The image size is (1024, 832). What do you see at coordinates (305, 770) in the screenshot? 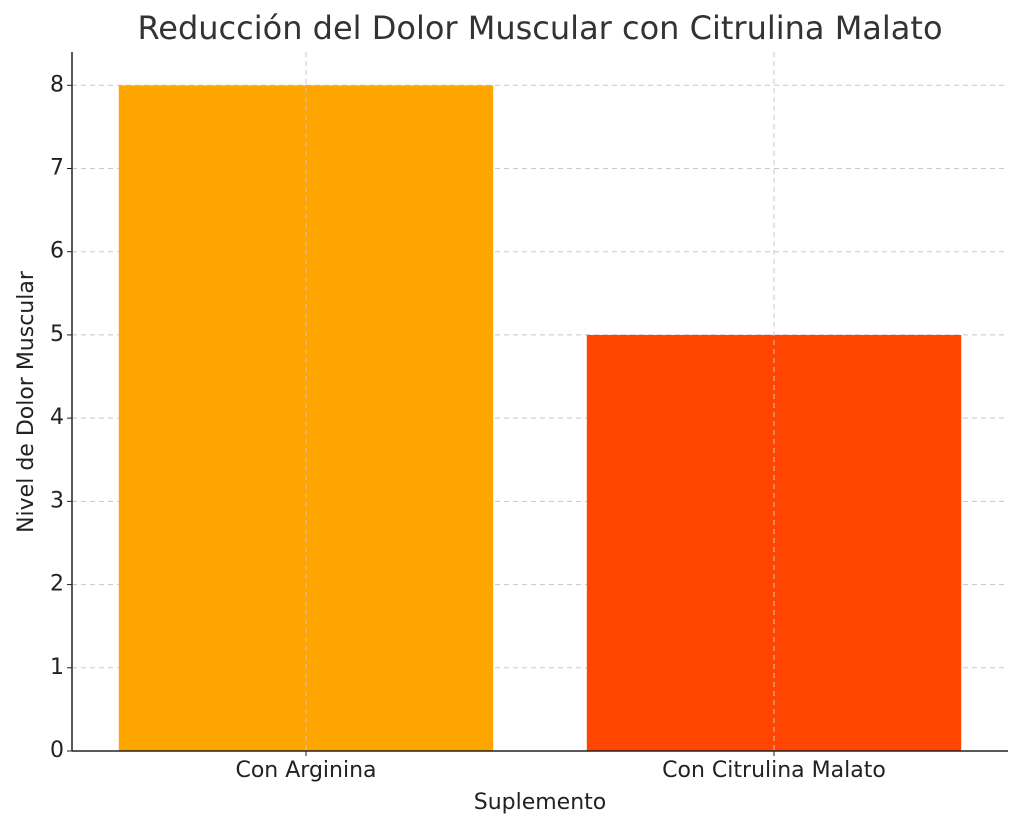
I see `x-tick-label: Con Arginina` at bounding box center [305, 770].